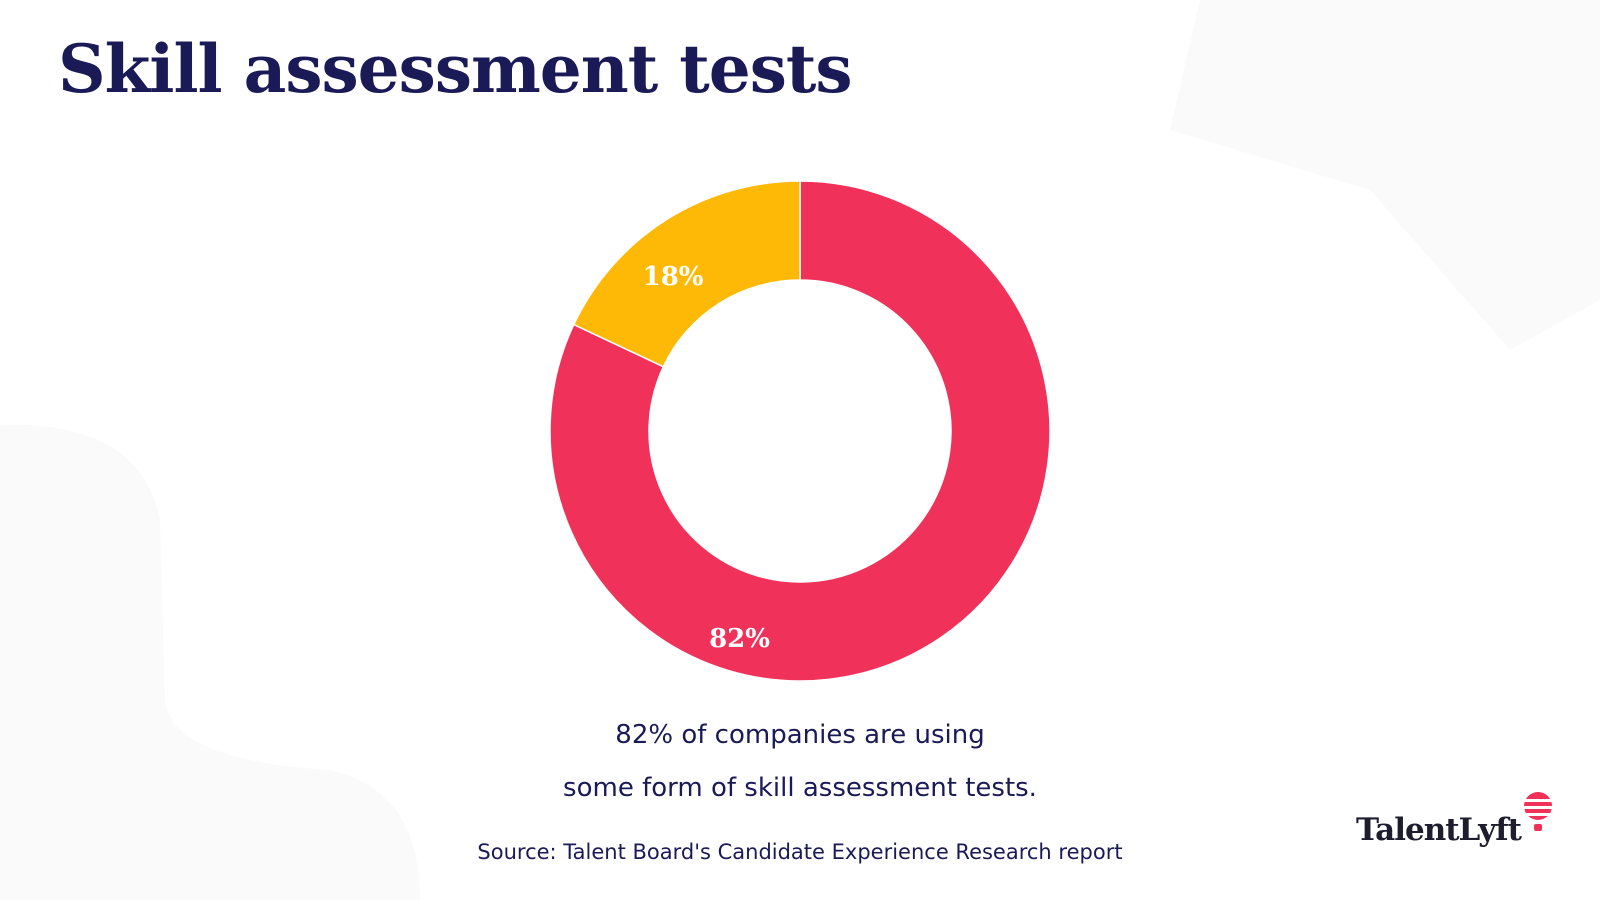 The width and height of the screenshot is (1600, 900). What do you see at coordinates (800, 788) in the screenshot?
I see `caption-line-2: some form of skill assessment tests.` at bounding box center [800, 788].